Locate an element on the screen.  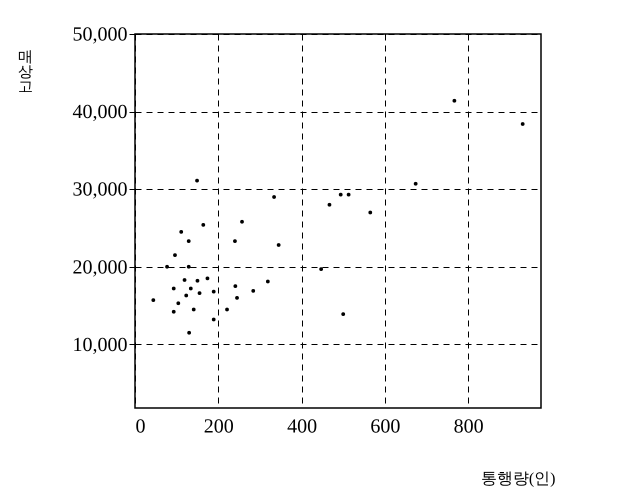
x-tick-label: 0 is located at coordinates (141, 427).